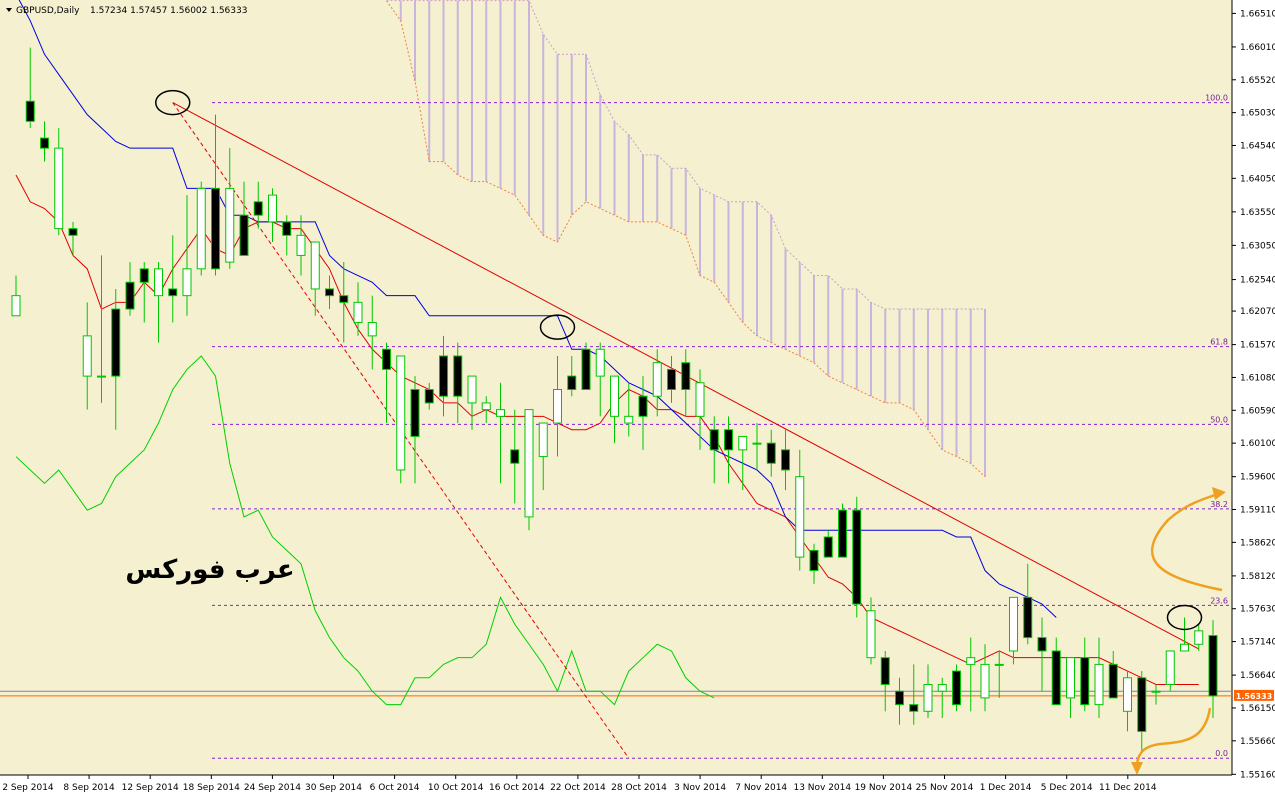  I want to click on current-price-box: 1.56333, so click(1254, 695).